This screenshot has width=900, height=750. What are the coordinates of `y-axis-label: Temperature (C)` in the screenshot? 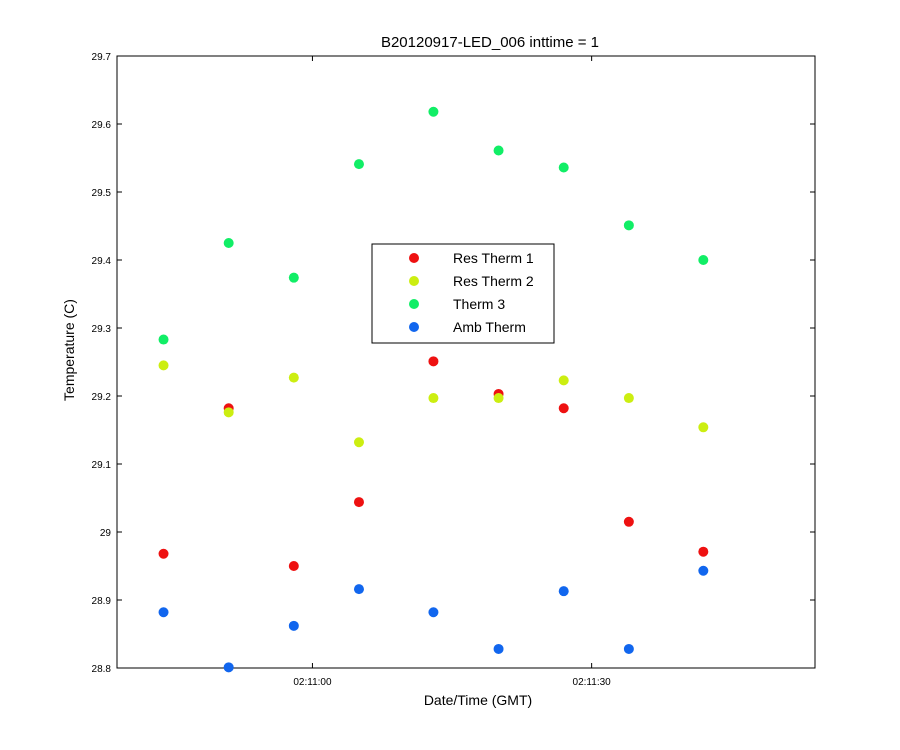 It's located at (69, 350).